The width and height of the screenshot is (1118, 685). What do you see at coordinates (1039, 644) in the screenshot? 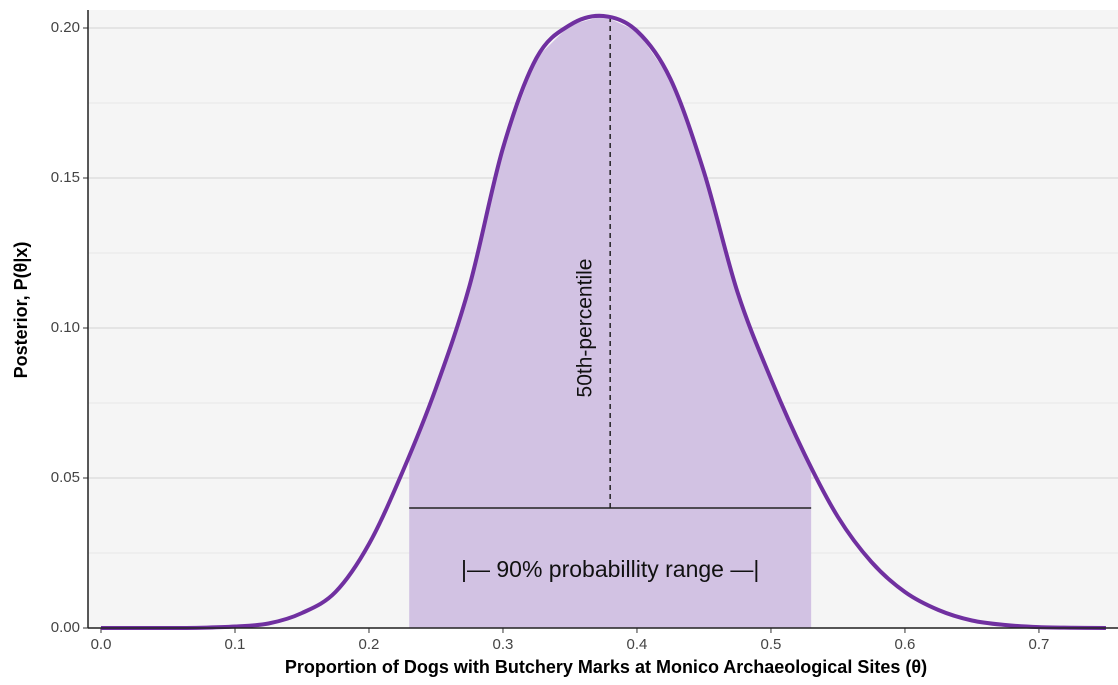
I see `x-tick-label: 0.7` at bounding box center [1039, 644].